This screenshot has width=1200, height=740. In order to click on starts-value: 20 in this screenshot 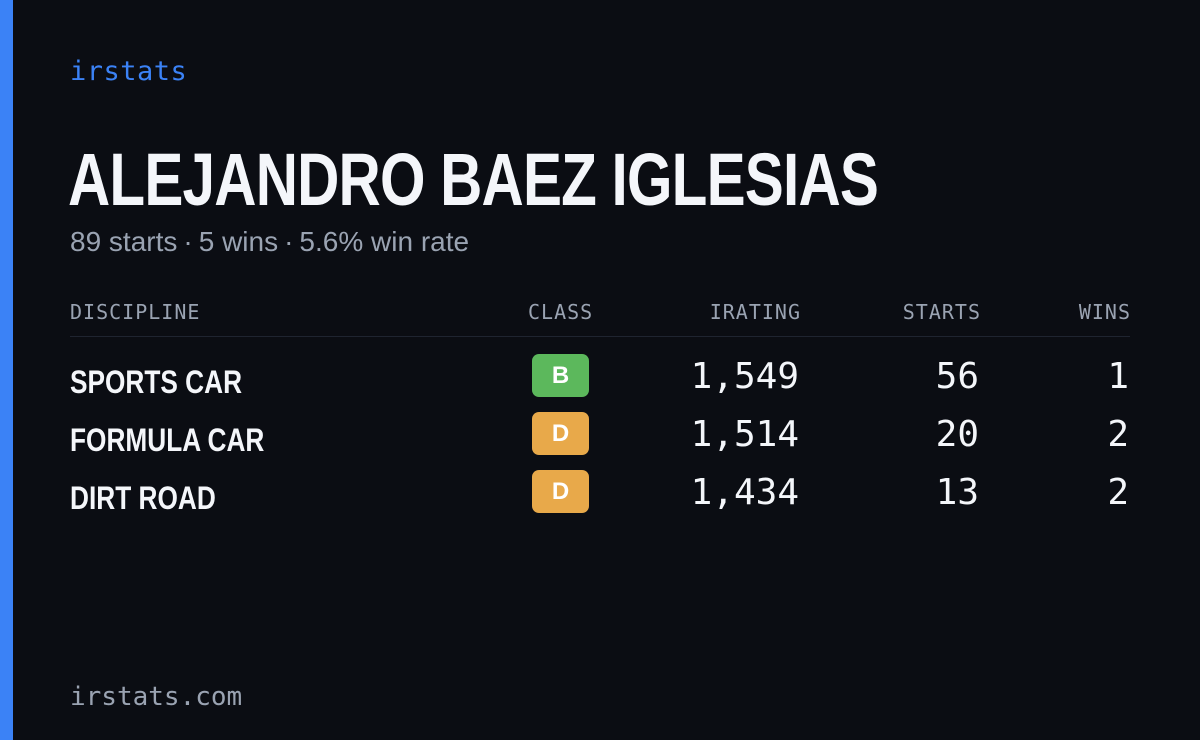, I will do `click(957, 434)`.